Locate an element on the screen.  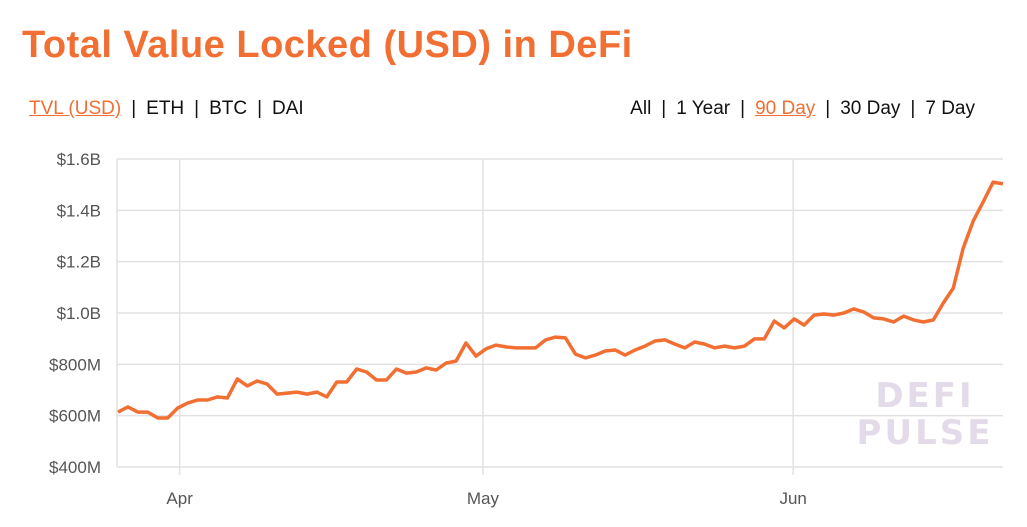
x-tick-label: Apr is located at coordinates (179, 498).